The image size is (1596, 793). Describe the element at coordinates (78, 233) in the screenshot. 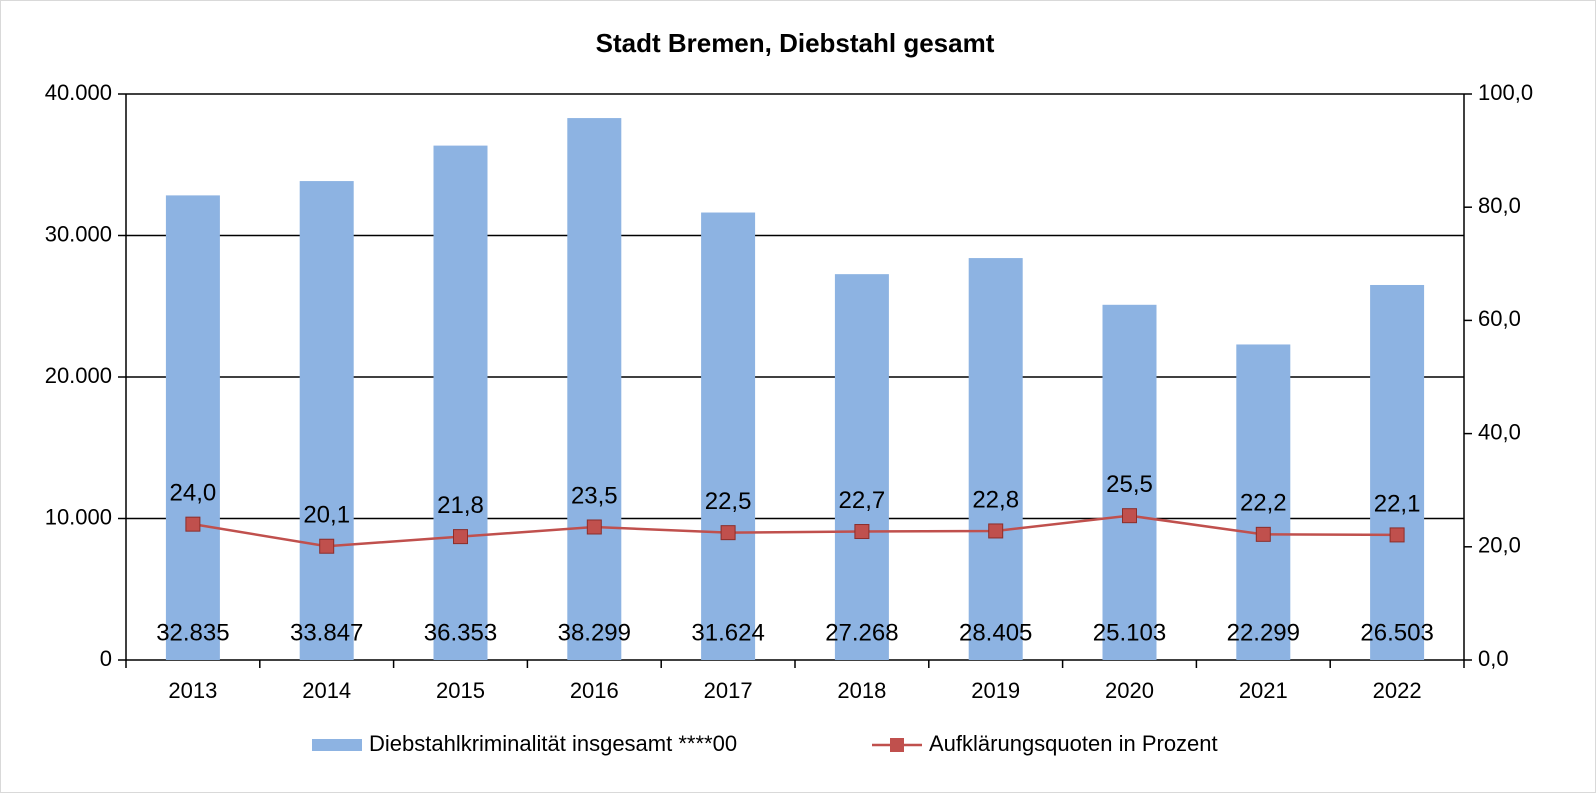

I see `y-tick-label: 30.000` at that location.